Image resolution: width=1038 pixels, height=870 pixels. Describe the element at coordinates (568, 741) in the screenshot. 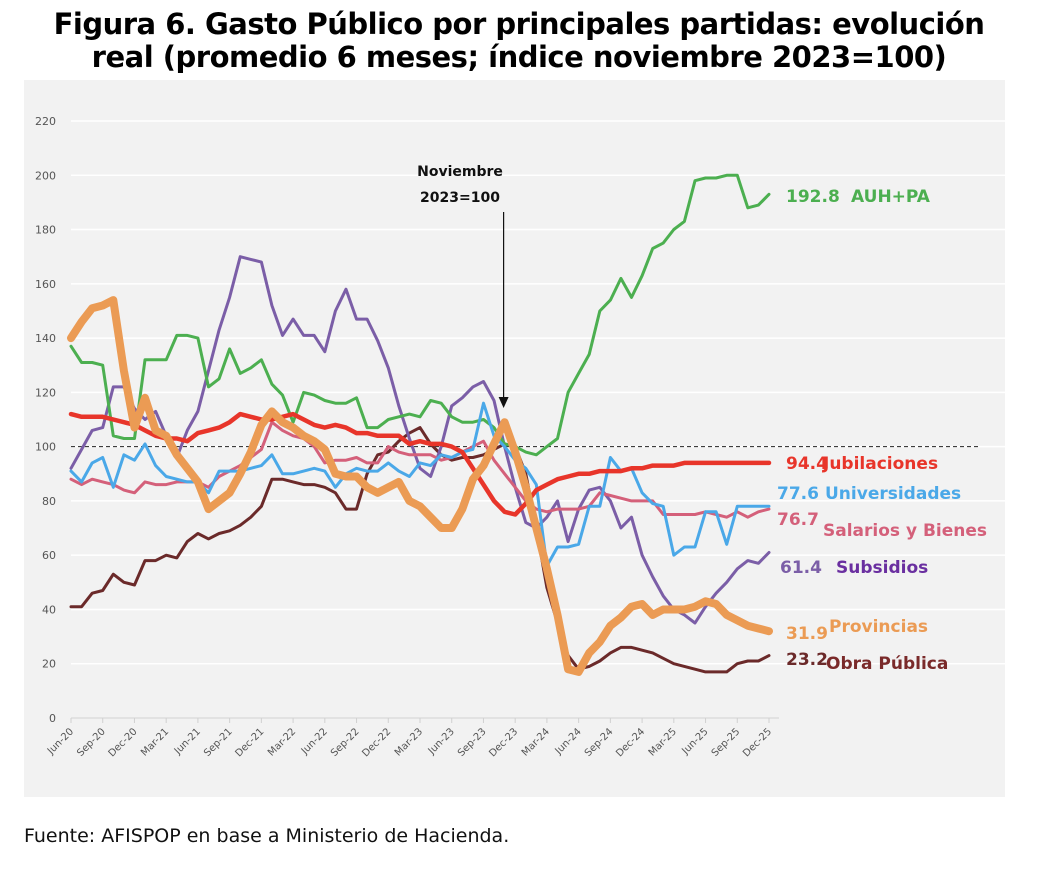

I see `x-tick-label: Jun-24` at that location.